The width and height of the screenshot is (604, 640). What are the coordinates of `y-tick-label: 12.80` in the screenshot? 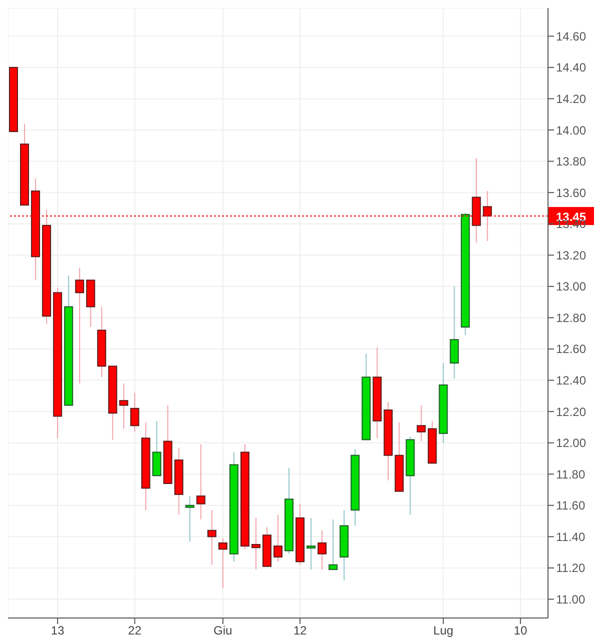 It's located at (571, 317).